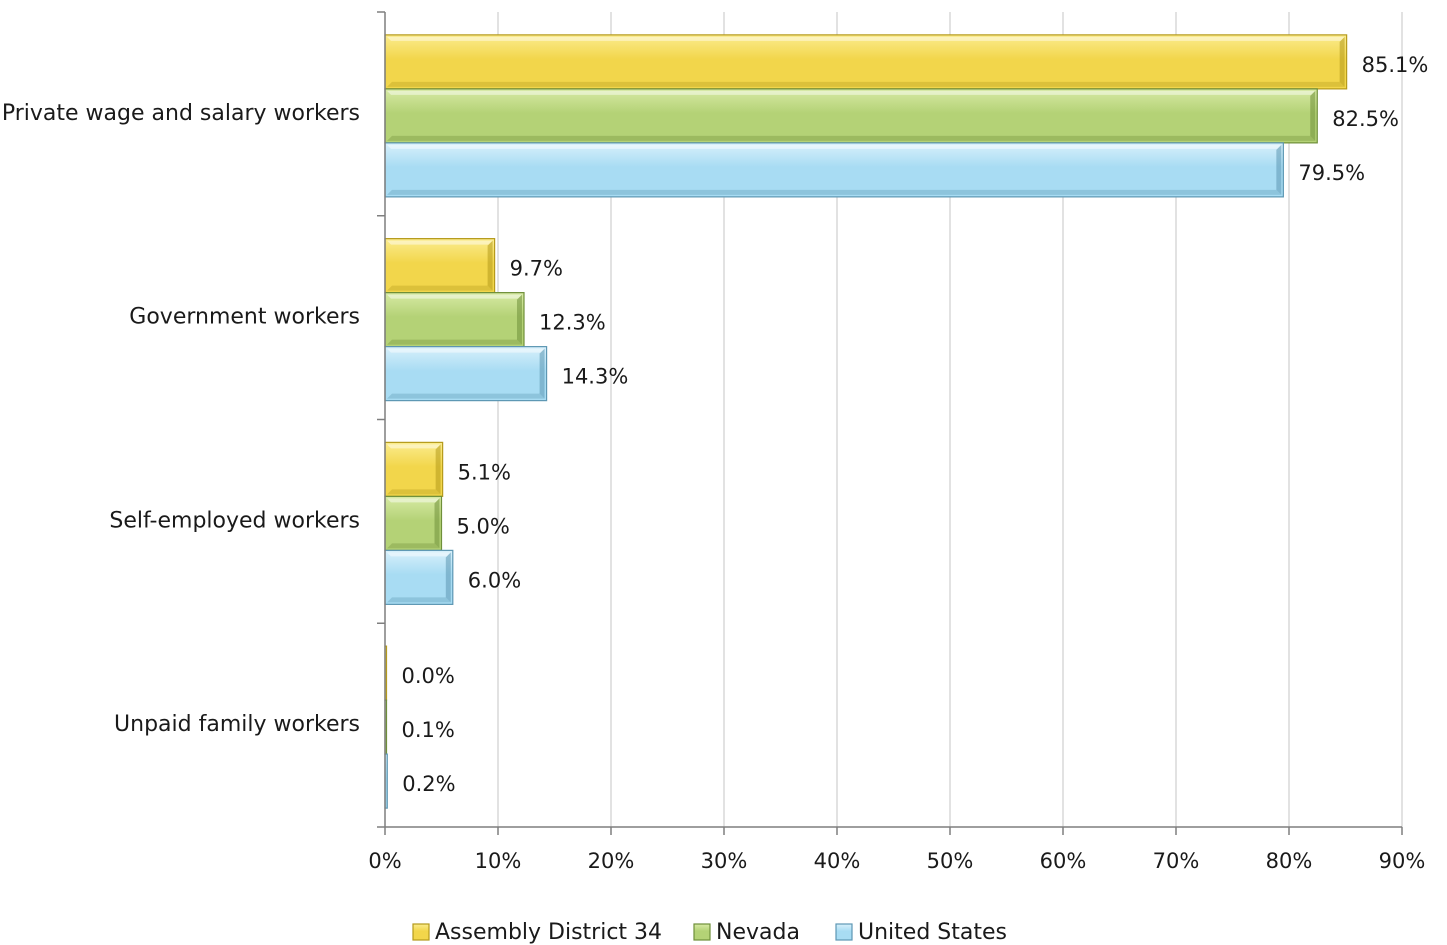  What do you see at coordinates (483, 526) in the screenshot?
I see `data-label-self-employed-workers-nevada: 5.0%` at bounding box center [483, 526].